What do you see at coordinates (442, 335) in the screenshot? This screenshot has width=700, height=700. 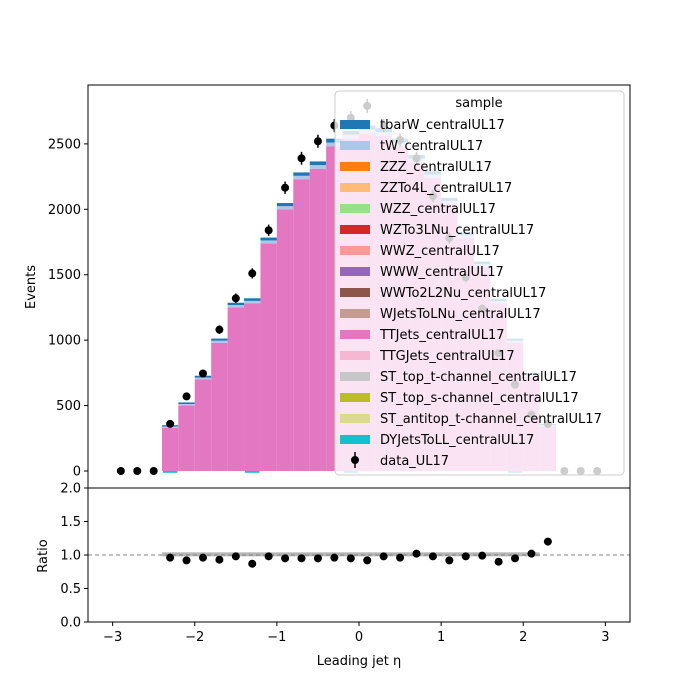 I see `legend-label: TTJets_centralUL17` at bounding box center [442, 335].